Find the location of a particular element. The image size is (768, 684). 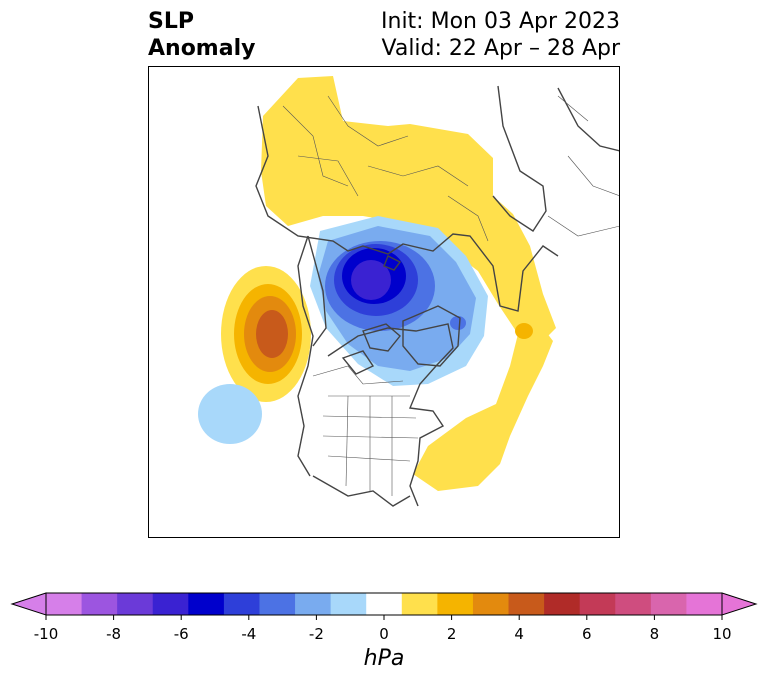

valid-date-range: Valid: 22 Apr – 28 Apr is located at coordinates (501, 48).